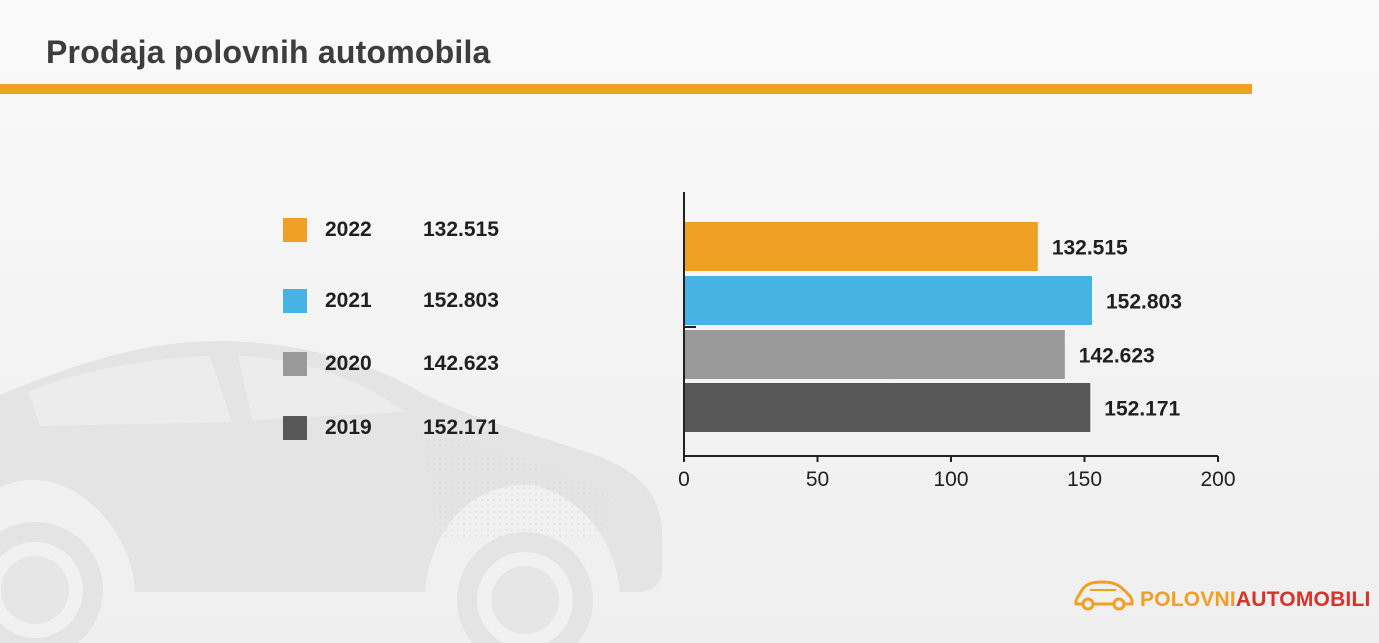  What do you see at coordinates (461, 300) in the screenshot?
I see `legend-value: 152.803` at bounding box center [461, 300].